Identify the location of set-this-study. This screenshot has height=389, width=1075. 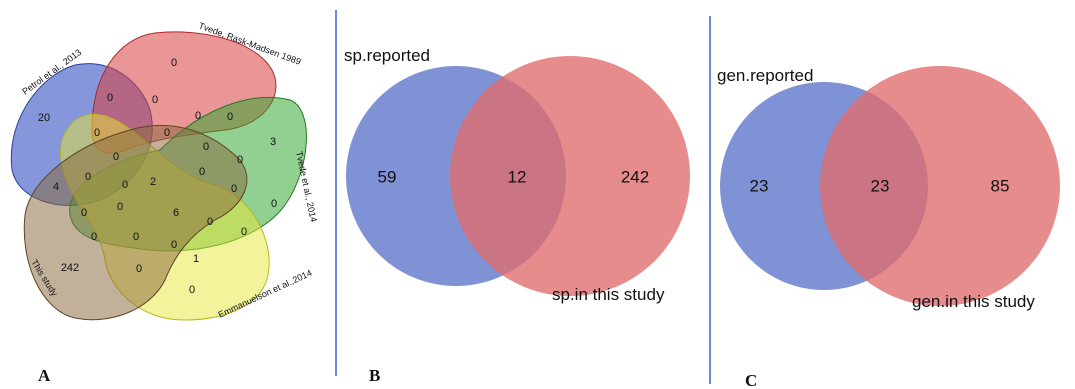
(135, 222).